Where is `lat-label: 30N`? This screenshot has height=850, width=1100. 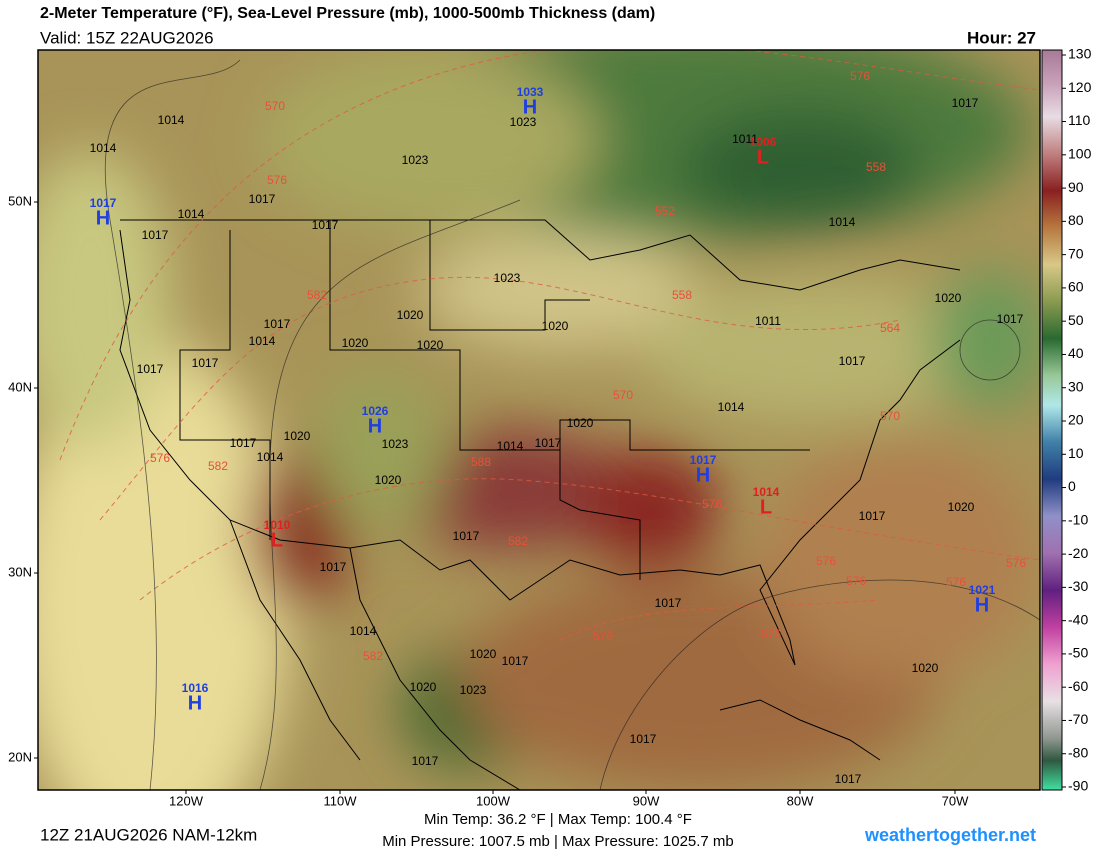
lat-label: 30N is located at coordinates (20, 571).